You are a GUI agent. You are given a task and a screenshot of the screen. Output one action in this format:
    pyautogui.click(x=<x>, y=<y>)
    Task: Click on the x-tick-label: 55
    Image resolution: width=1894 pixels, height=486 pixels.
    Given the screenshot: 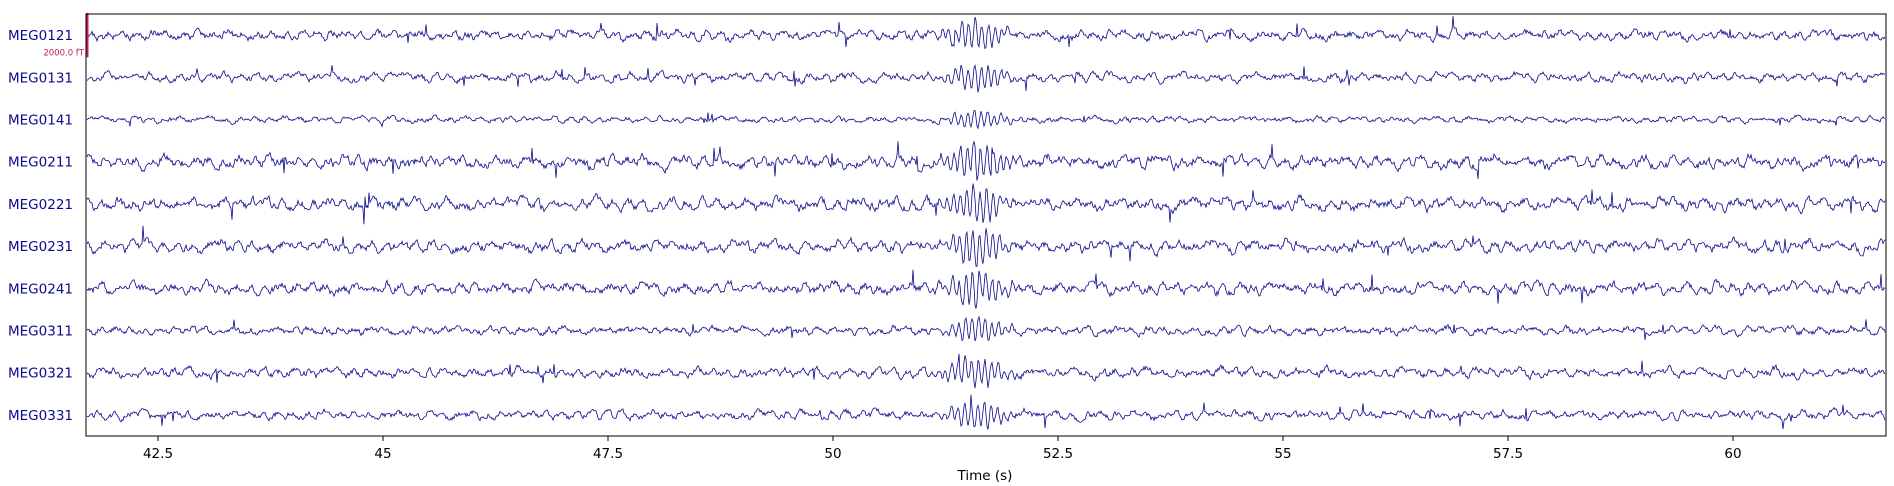 What is the action you would take?
    pyautogui.click(x=1282, y=454)
    